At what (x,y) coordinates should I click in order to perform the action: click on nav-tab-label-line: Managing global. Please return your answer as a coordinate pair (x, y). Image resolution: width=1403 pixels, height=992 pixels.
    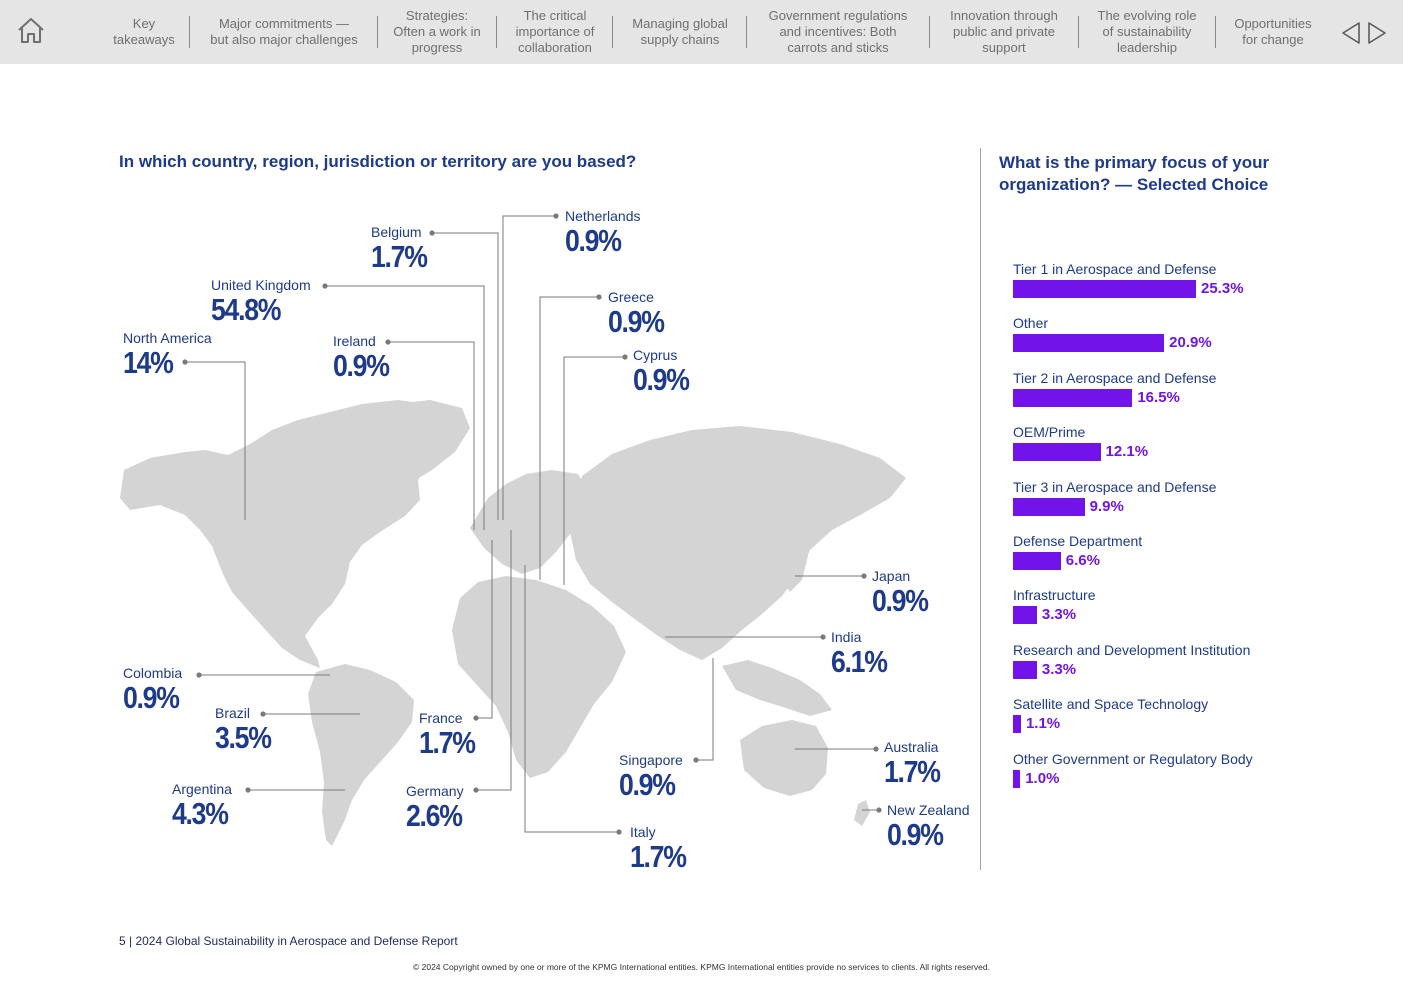
    Looking at the image, I should click on (680, 23).